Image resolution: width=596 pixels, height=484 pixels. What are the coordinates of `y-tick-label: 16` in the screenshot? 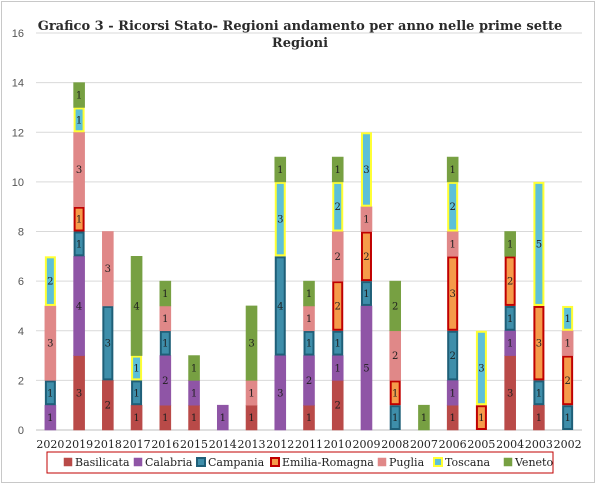 It's located at (18, 34).